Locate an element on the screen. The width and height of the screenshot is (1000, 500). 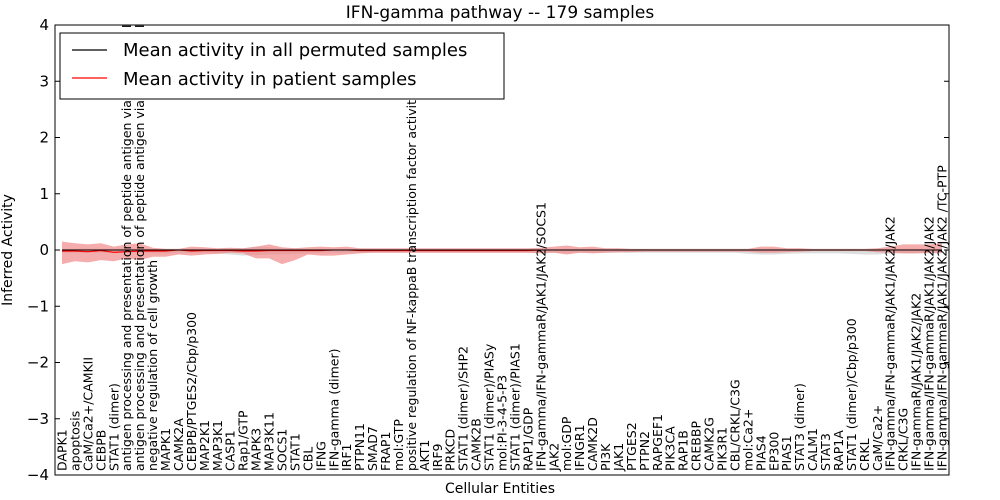
category-label-cebpb: CEBPB is located at coordinates (100, 450).